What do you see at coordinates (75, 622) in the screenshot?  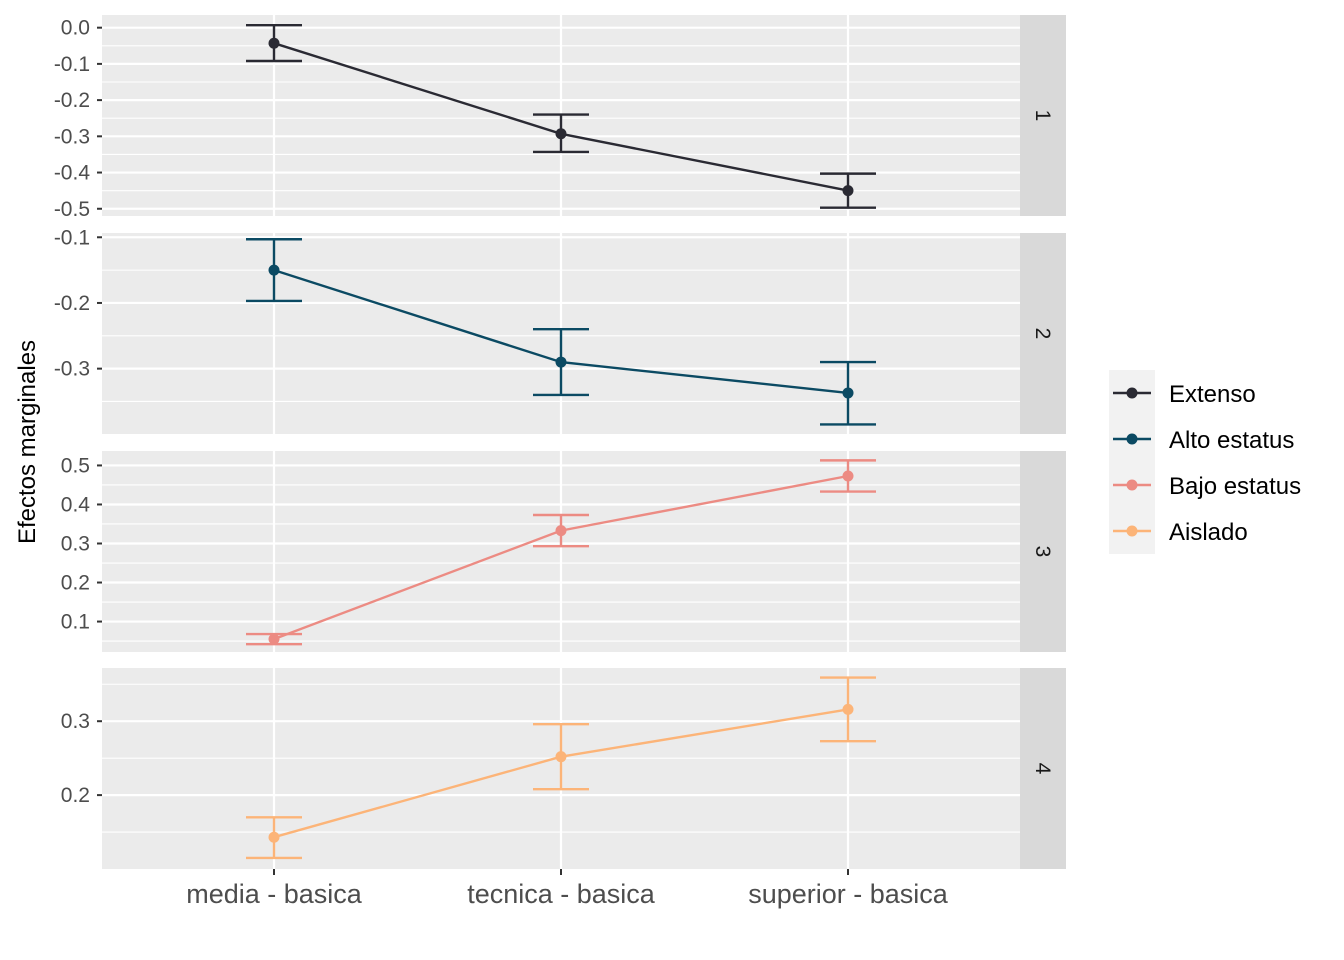 I see `y-tick-label: 0.1` at bounding box center [75, 622].